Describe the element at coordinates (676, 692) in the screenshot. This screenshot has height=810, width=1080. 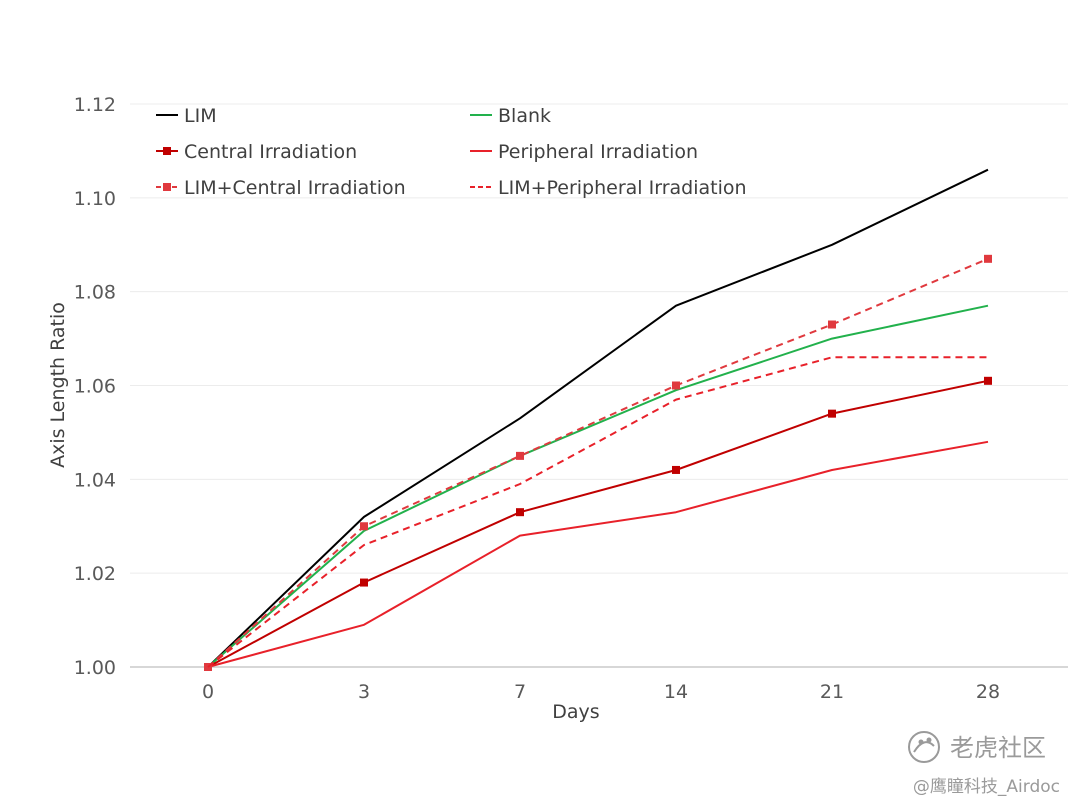
I see `x-tick-label: 14` at that location.